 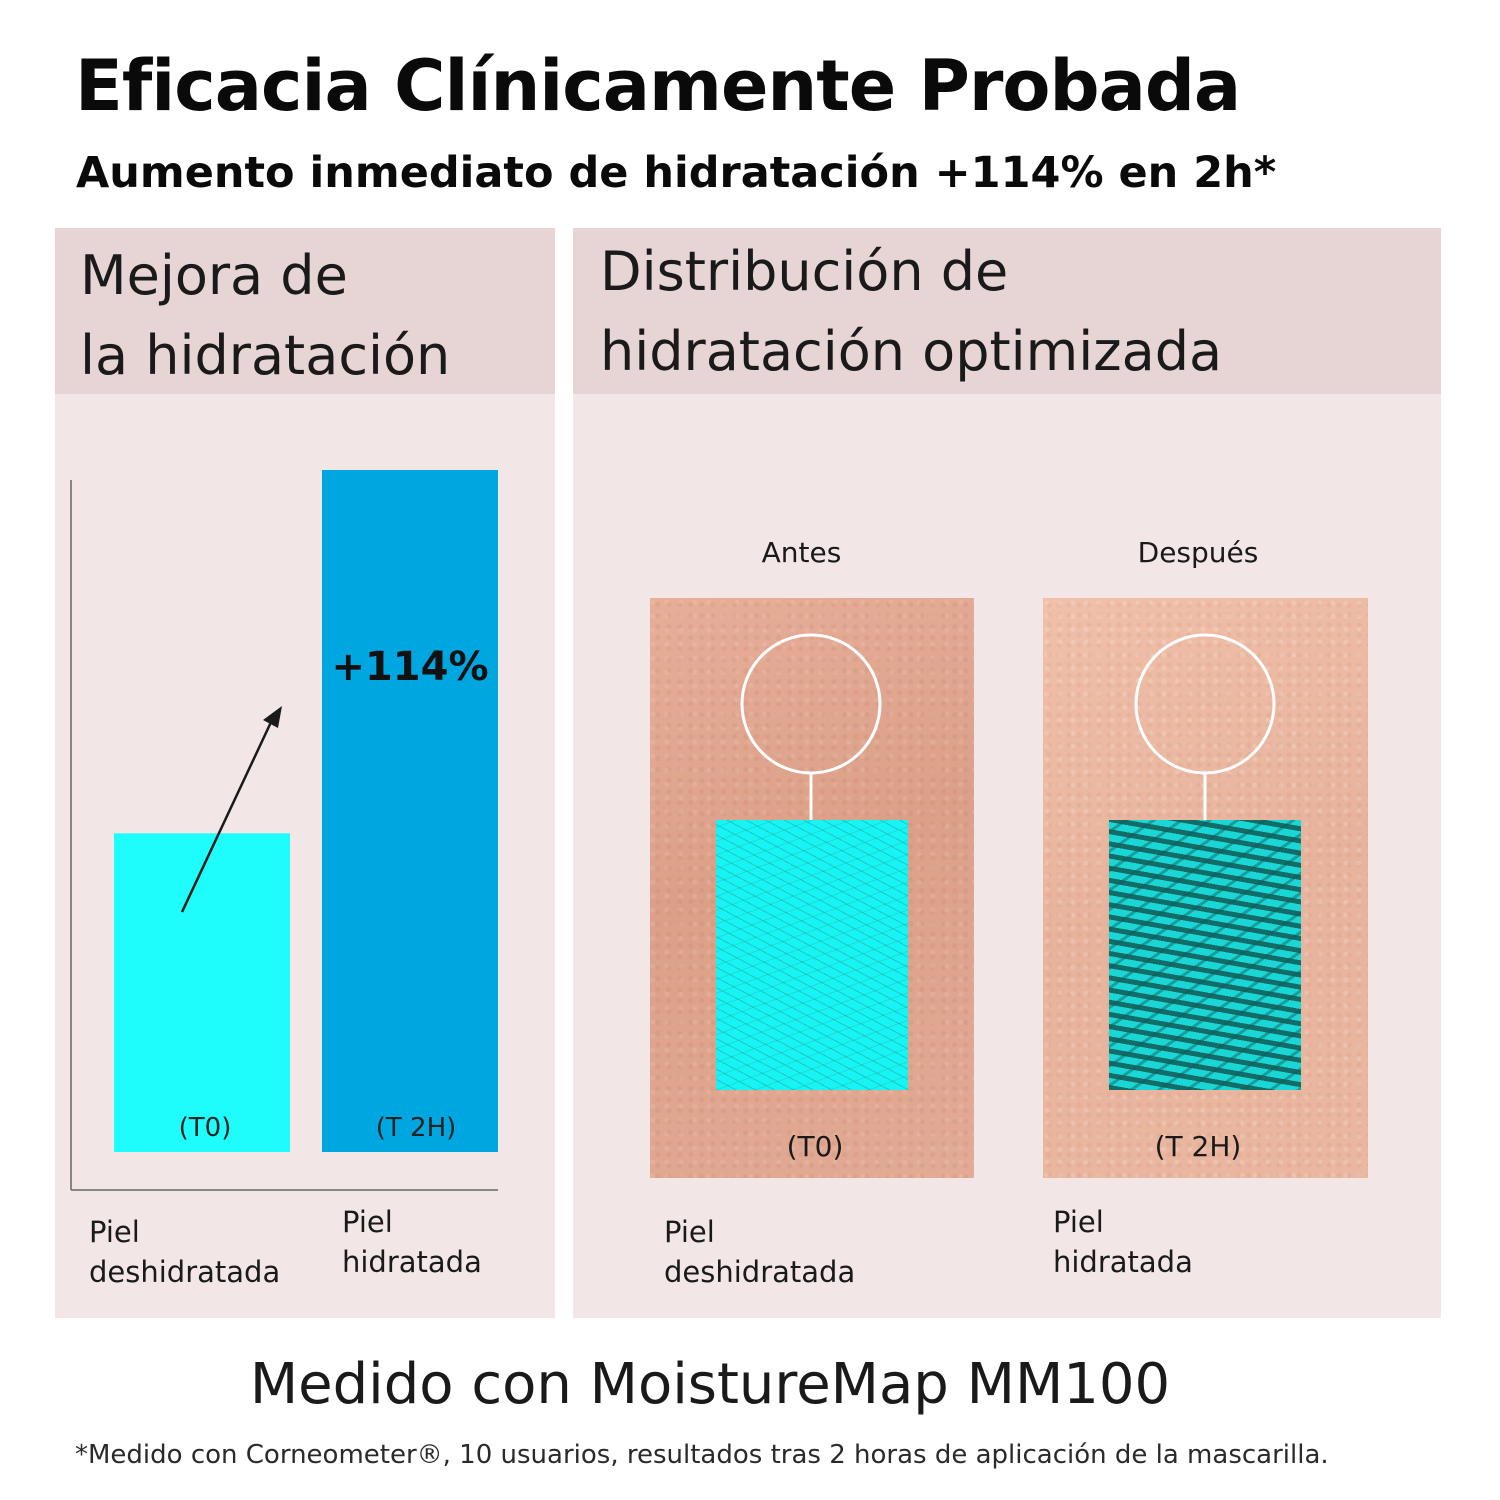 I want to click on after-moisture-map, so click(x=1205, y=955).